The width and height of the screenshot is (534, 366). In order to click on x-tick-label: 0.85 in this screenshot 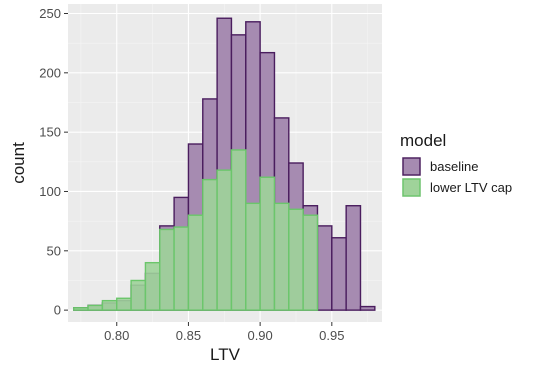, I will do `click(188, 335)`.